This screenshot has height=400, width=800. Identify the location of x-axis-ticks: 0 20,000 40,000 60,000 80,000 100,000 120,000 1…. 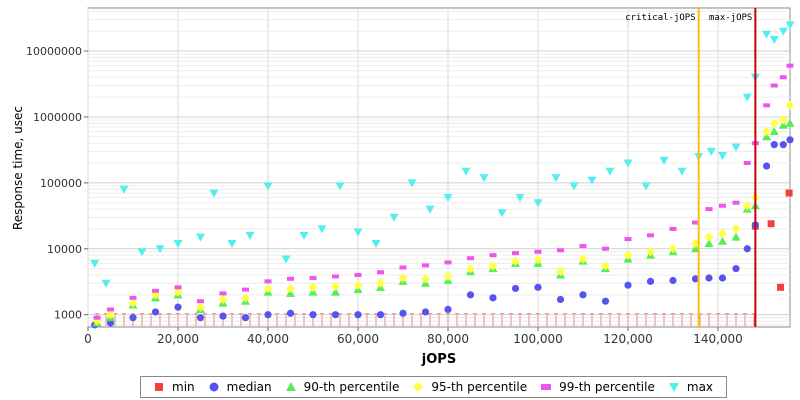
(413, 336).